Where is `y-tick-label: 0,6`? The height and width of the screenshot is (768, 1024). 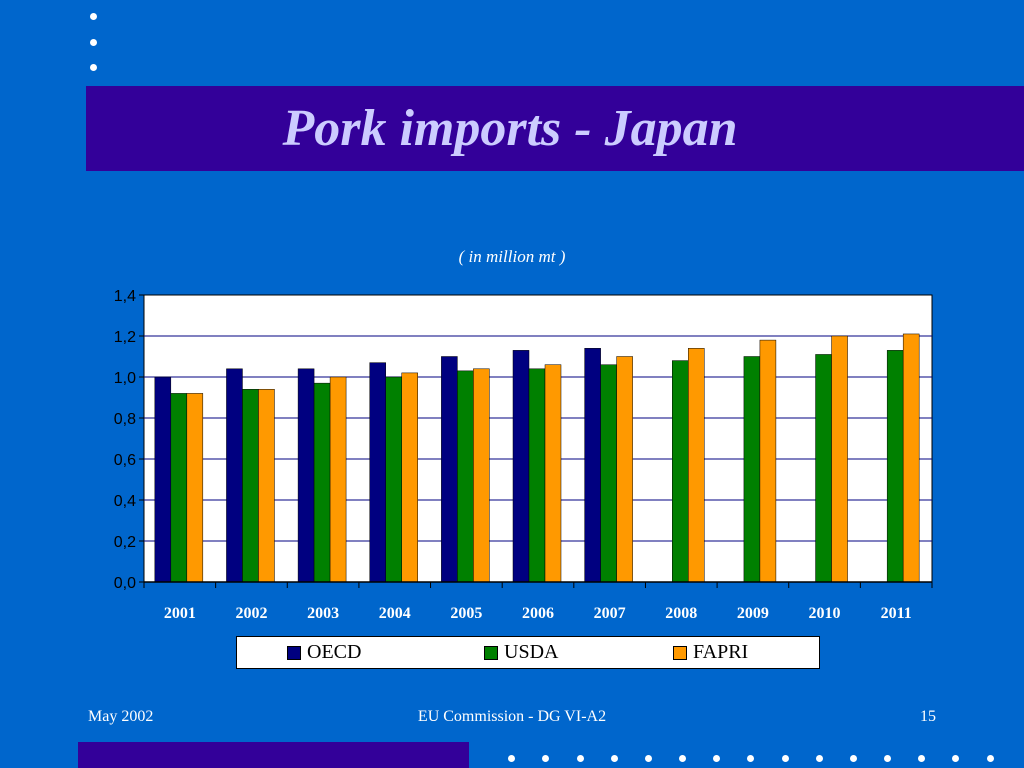 y-tick-label: 0,6 is located at coordinates (125, 460).